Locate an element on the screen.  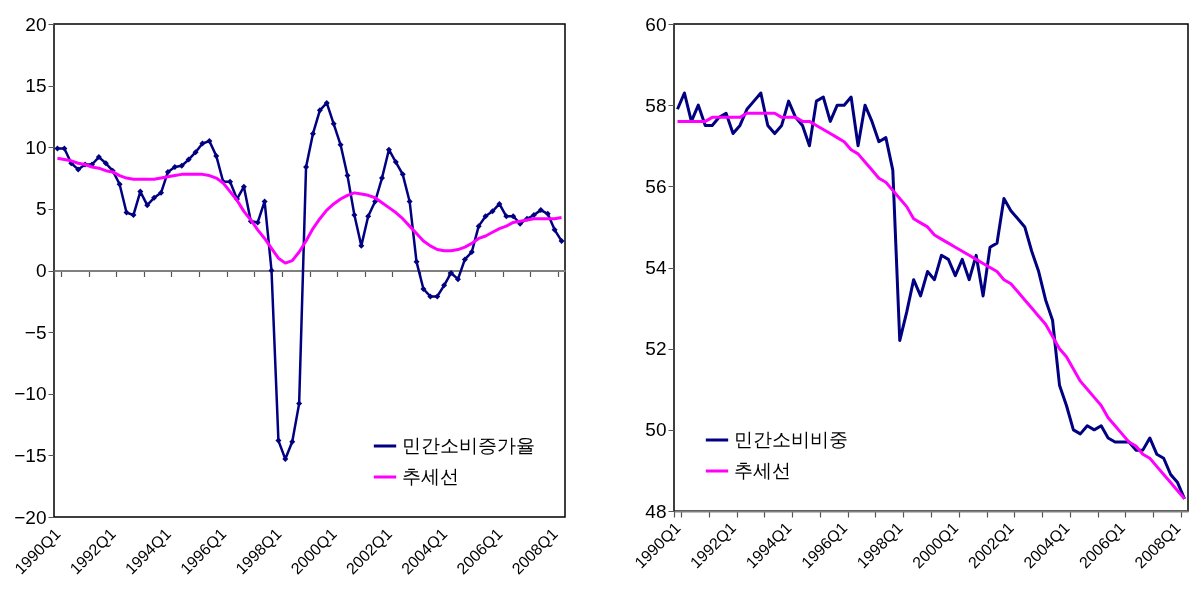
y-tick-label: 60 is located at coordinates (656, 24).